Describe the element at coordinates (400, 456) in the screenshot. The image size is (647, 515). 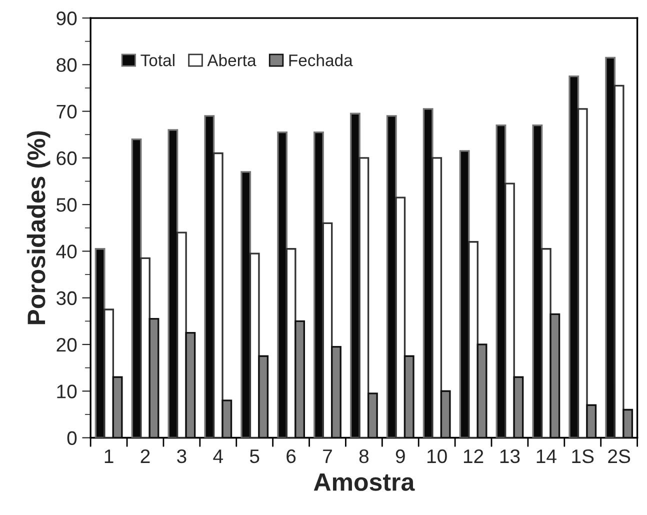
I see `x-tick-label: 9` at that location.